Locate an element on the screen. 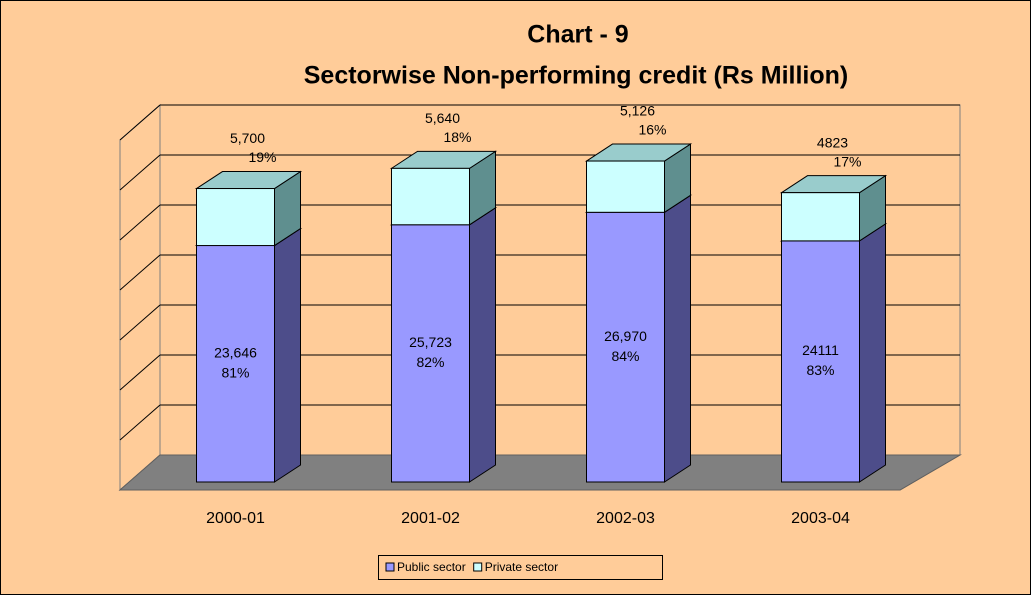 The image size is (1031, 595). x-tick-label: 2000-01 is located at coordinates (235, 518).